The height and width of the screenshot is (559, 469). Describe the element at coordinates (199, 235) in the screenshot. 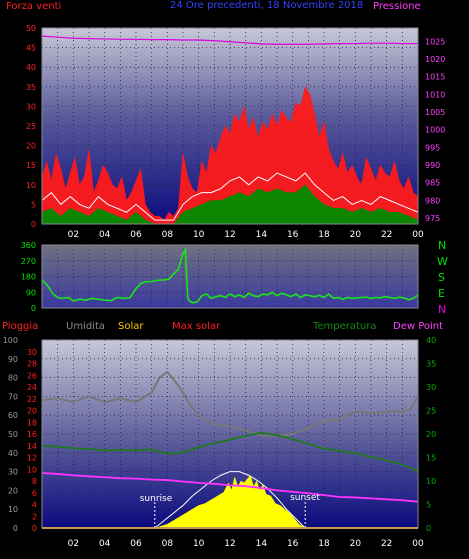

I see `wind-x-tick: 10` at that location.